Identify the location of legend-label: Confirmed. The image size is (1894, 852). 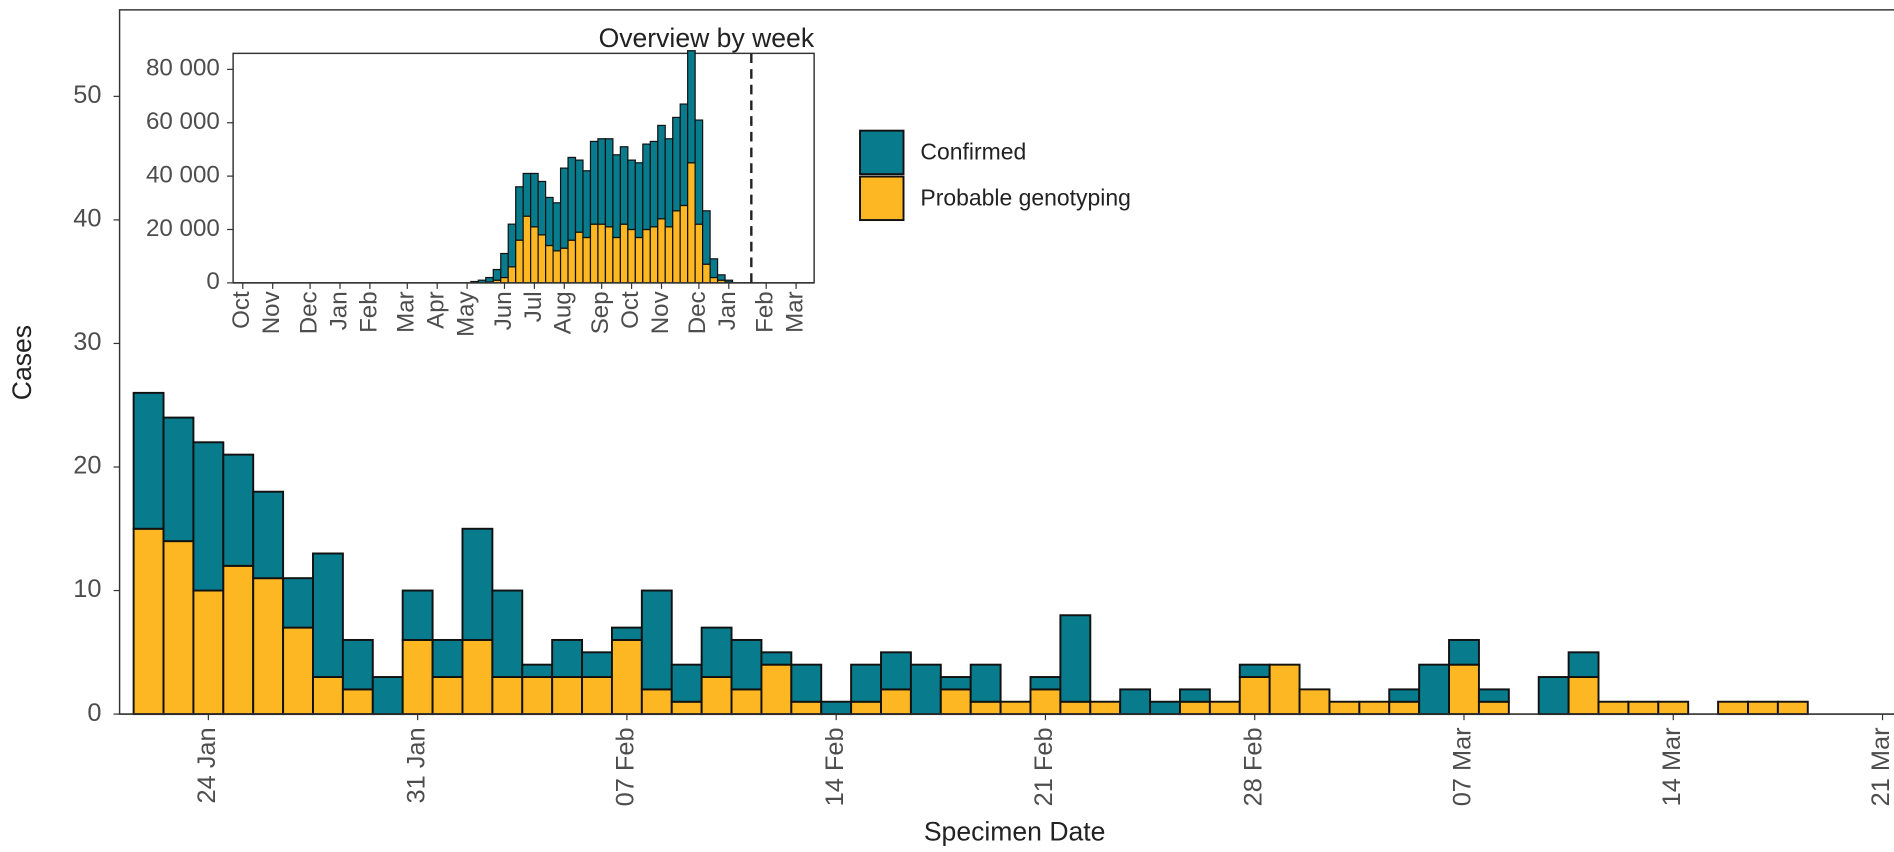
(973, 152).